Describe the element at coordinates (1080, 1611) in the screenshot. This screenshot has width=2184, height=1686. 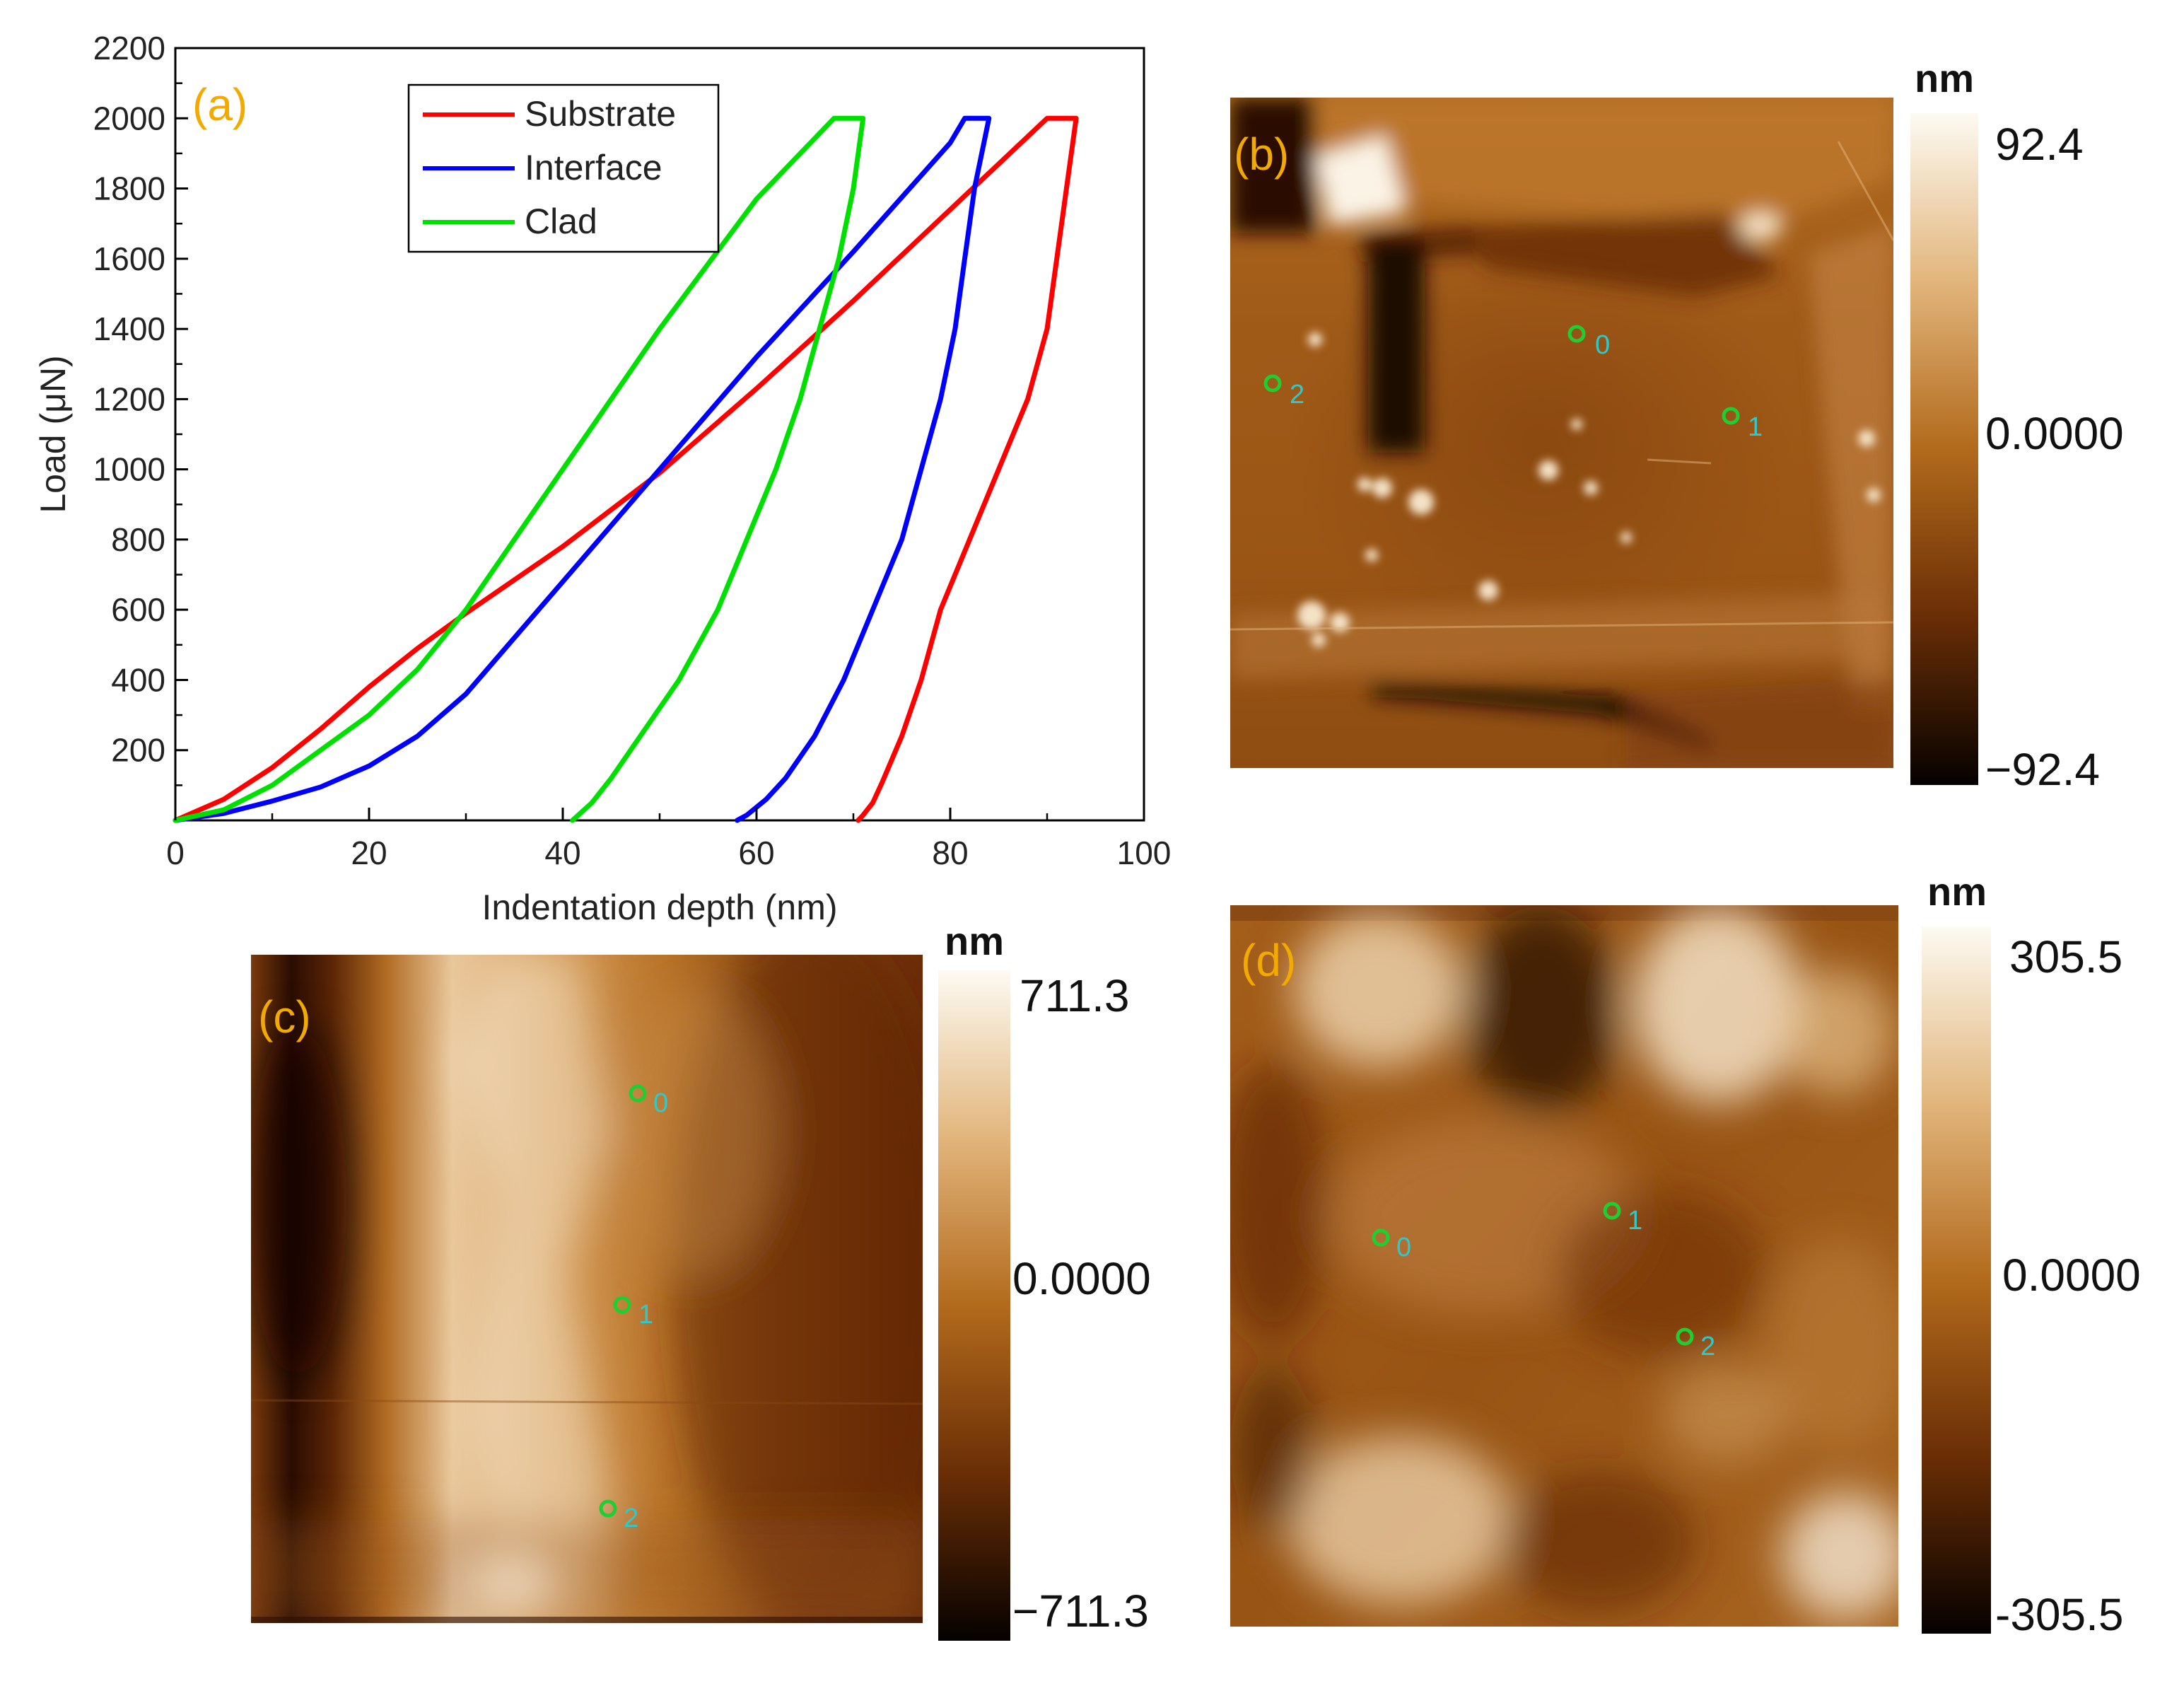
I see `colorbar-min-c: −711.3` at that location.